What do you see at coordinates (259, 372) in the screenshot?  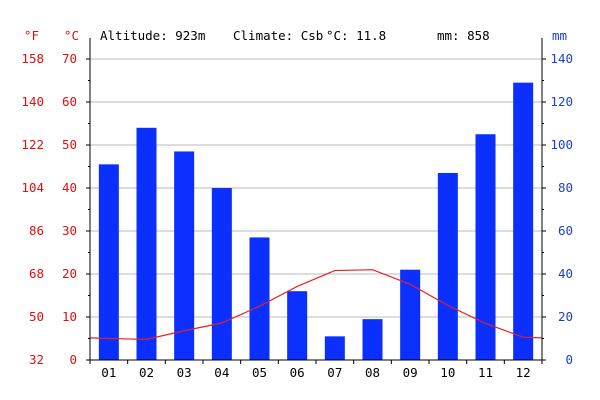 I see `month-label: 05` at bounding box center [259, 372].